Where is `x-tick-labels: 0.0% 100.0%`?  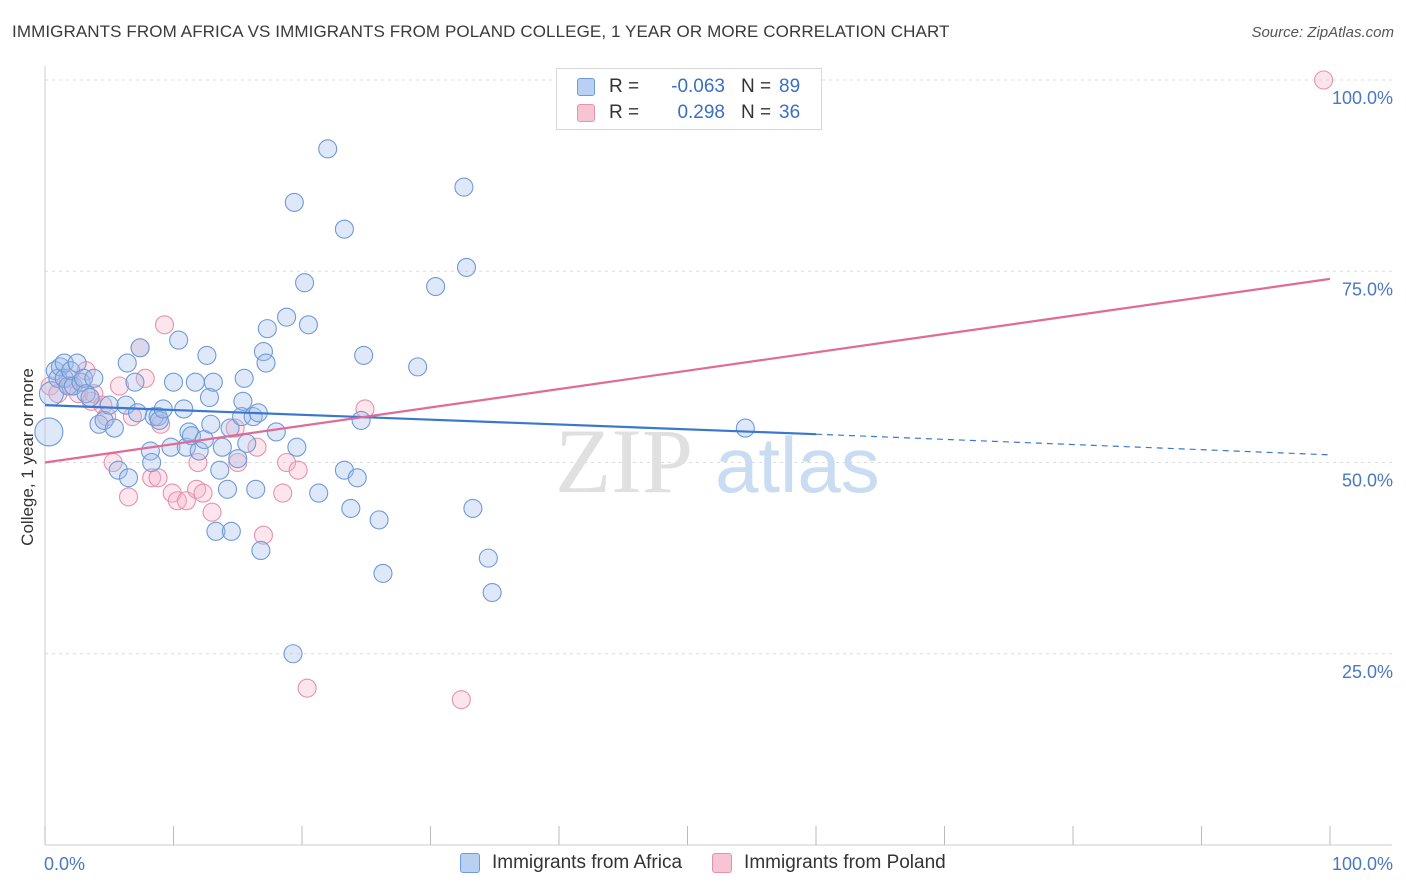 x-tick-labels: 0.0% 100.0% is located at coordinates (718, 864).